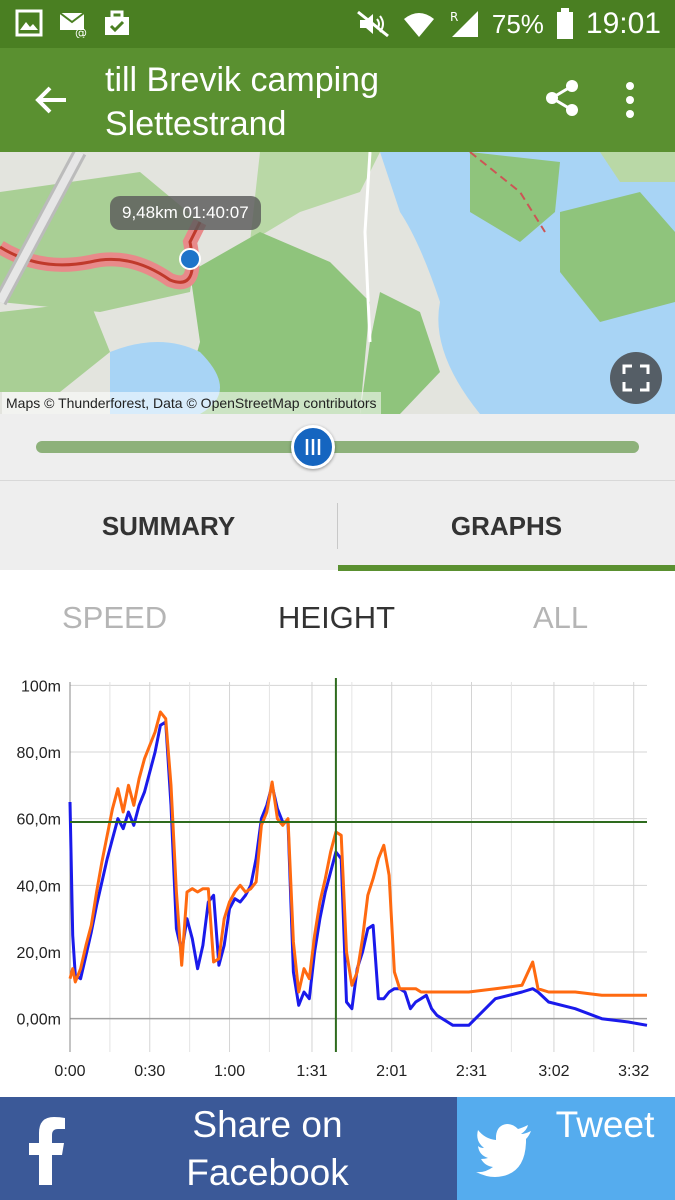  What do you see at coordinates (73, 25) in the screenshot?
I see `email-icon: @` at bounding box center [73, 25].